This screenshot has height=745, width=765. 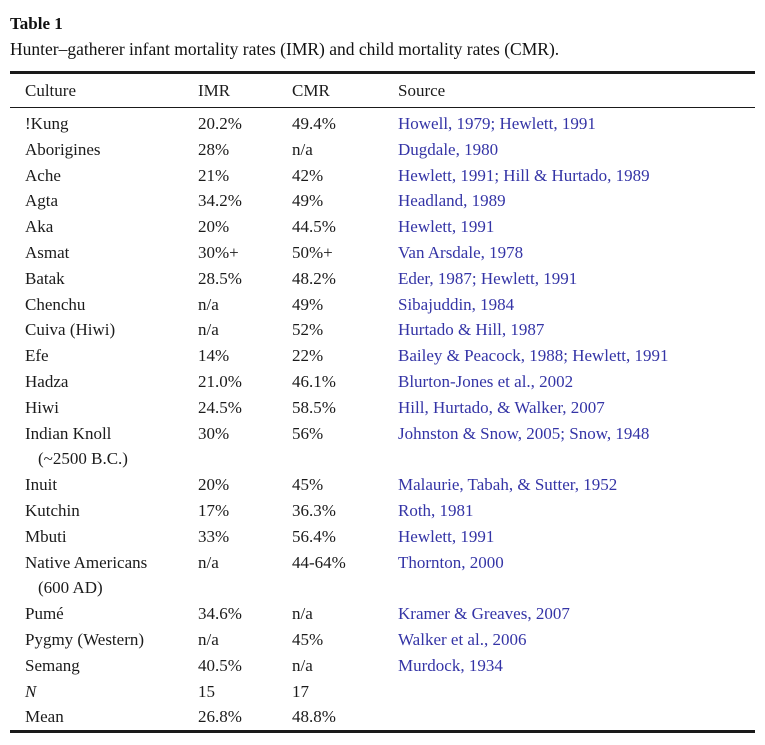 What do you see at coordinates (31, 691) in the screenshot?
I see `culture-name: N` at bounding box center [31, 691].